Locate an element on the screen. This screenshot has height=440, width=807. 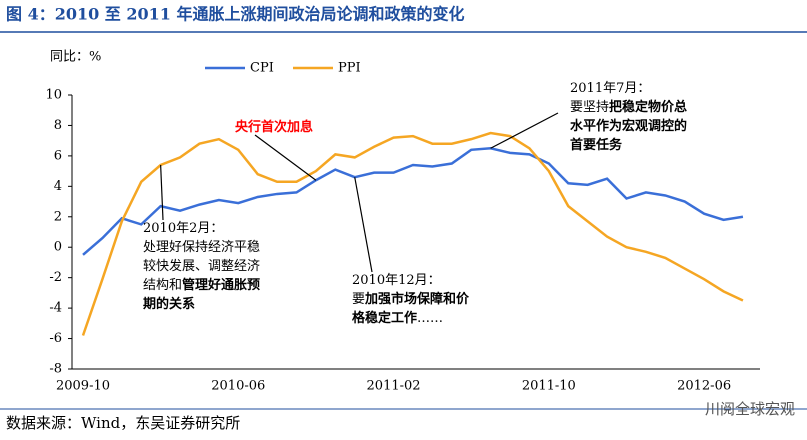
y-tick-label: 10 is located at coordinates (53, 95).